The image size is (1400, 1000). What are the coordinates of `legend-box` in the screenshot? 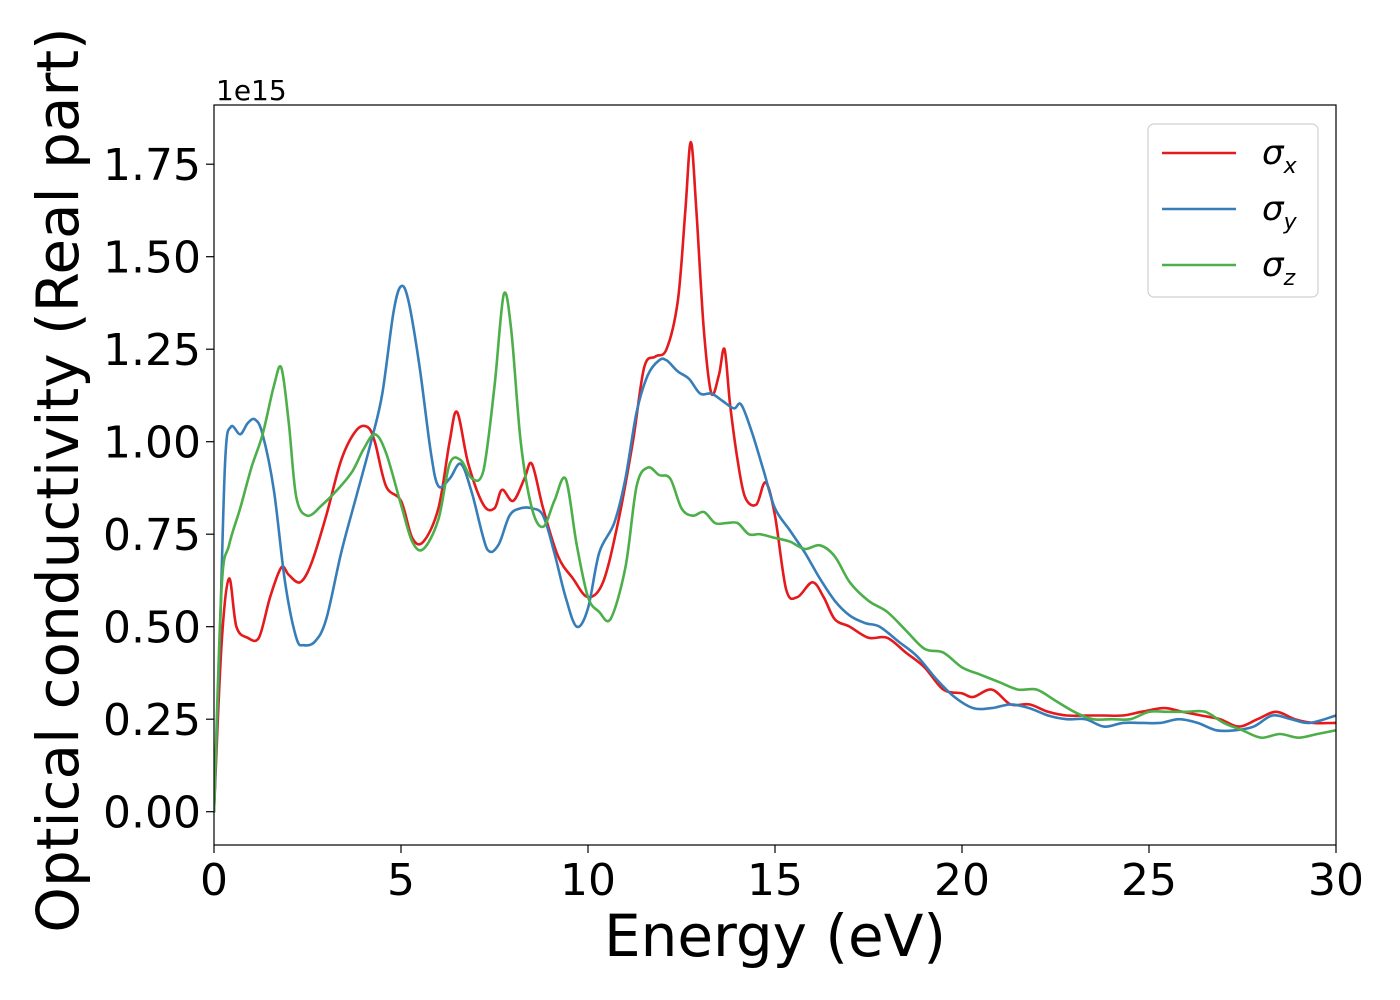 It's located at (1233, 210).